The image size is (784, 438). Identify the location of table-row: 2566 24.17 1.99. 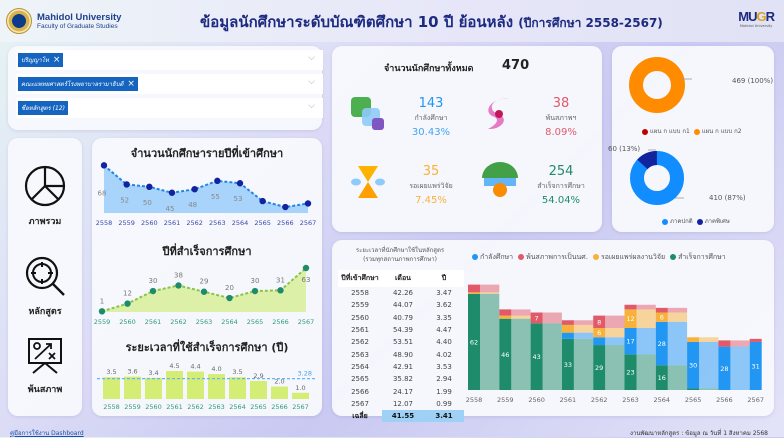
(401, 391).